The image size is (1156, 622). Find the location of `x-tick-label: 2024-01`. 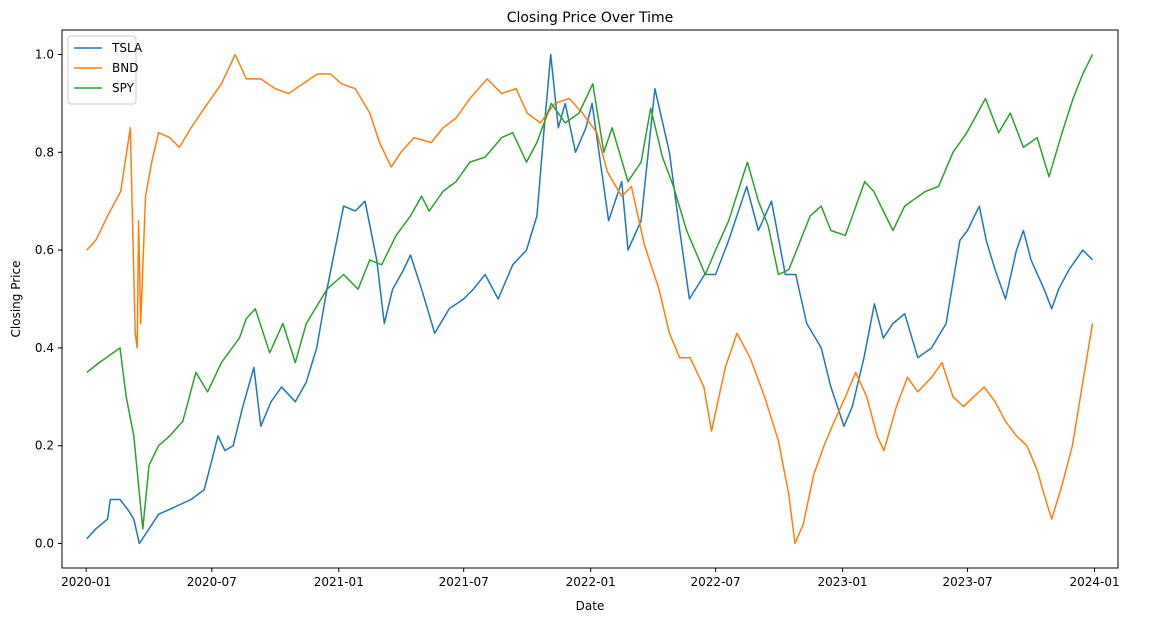

x-tick-label: 2024-01 is located at coordinates (1094, 582).